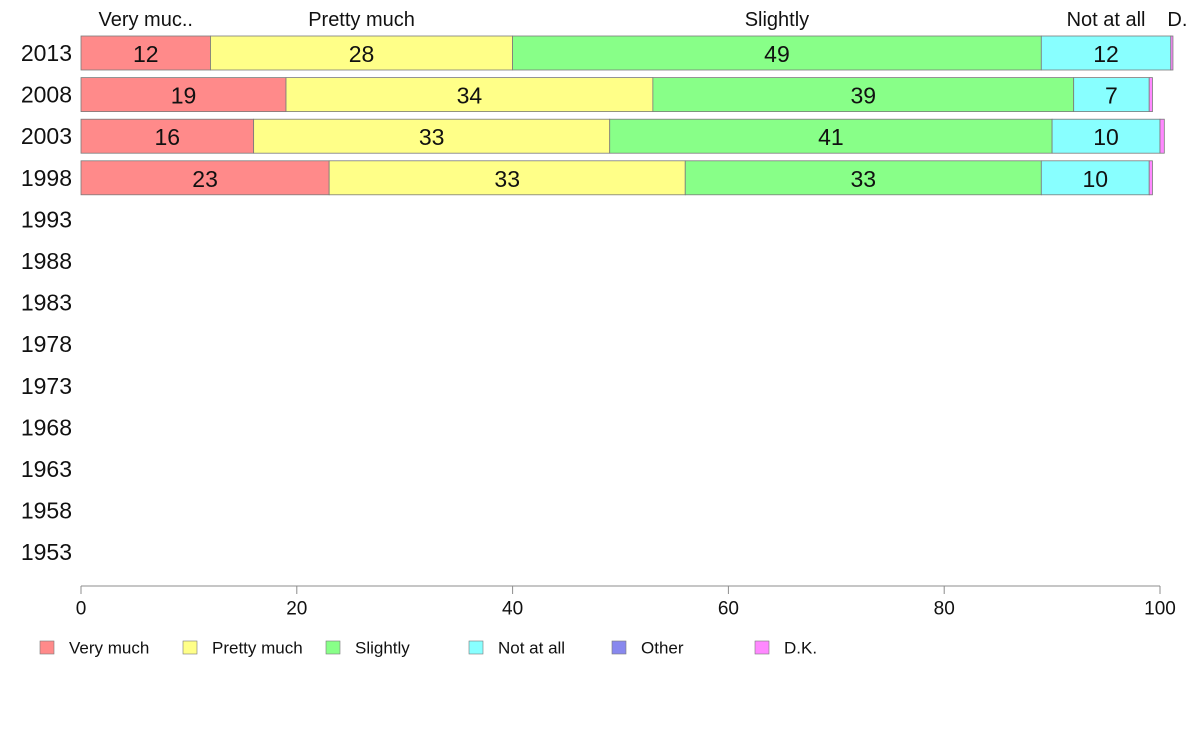  What do you see at coordinates (1106, 20) in the screenshot?
I see `segment-header-label: Not at all` at bounding box center [1106, 20].